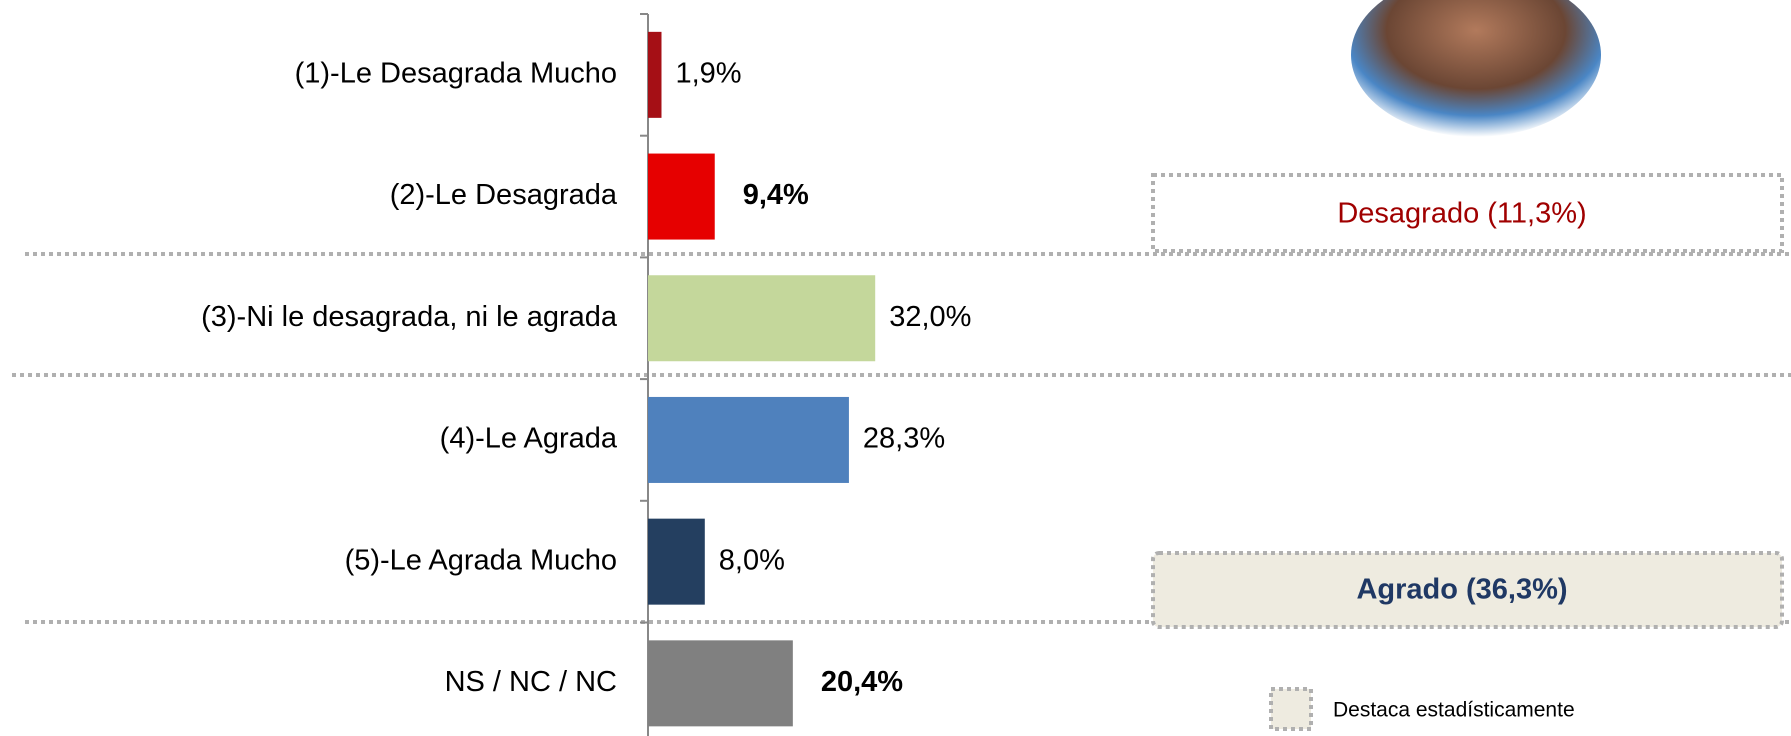  Describe the element at coordinates (1461, 590) in the screenshot. I see `annotation: Agrado (36,3%)` at that location.